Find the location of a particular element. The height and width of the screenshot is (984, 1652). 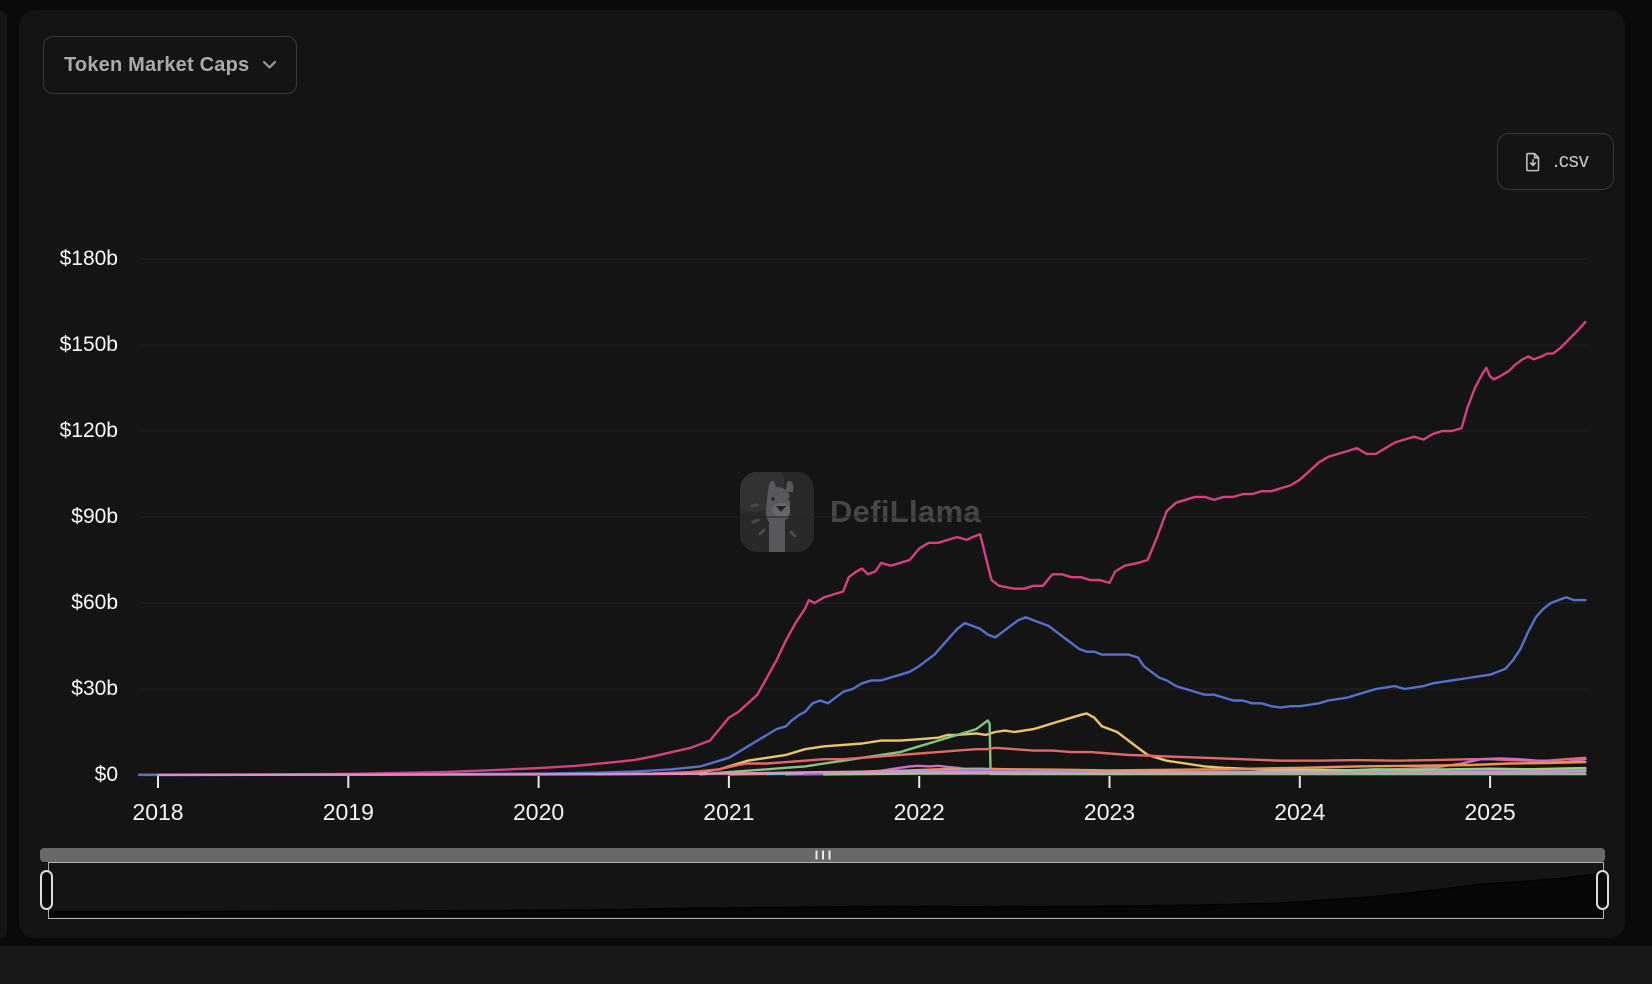

x-axis-label: 2025 is located at coordinates (1490, 812).